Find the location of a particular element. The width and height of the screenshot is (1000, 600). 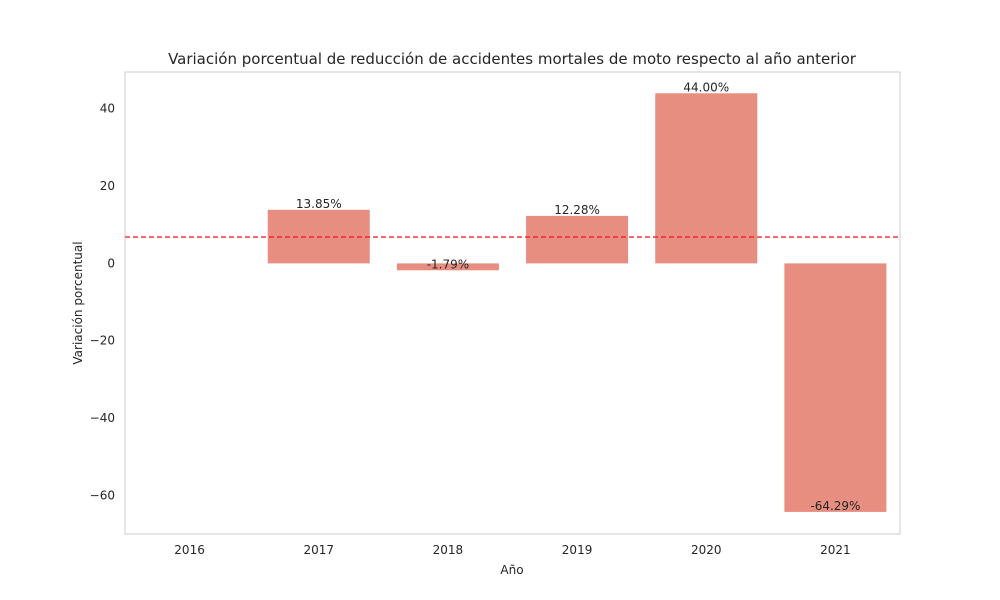

x-tick-label: 2018 is located at coordinates (448, 550).